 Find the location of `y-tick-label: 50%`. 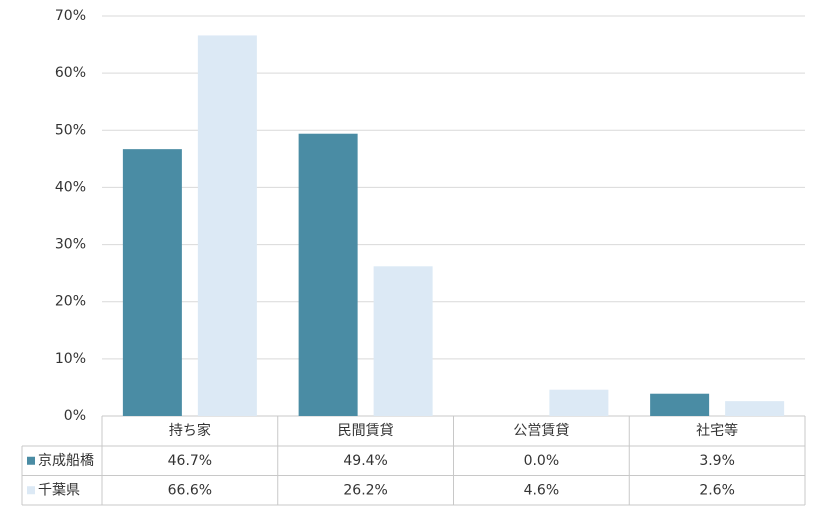

y-tick-label: 50% is located at coordinates (70, 130).